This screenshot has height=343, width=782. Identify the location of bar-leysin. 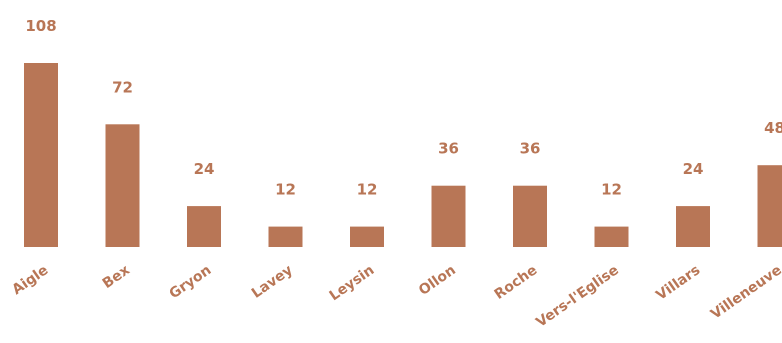
(367, 236).